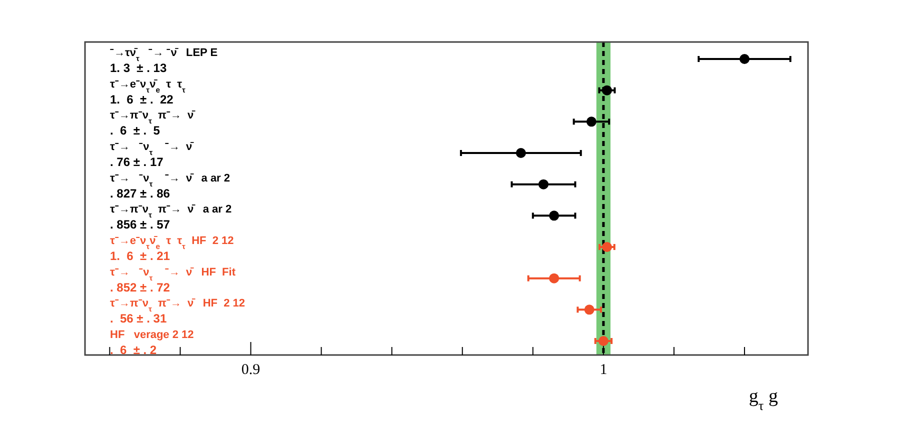 The image size is (900, 426). What do you see at coordinates (173, 280) in the screenshot?
I see `category-label: τ⁻→ ⁻ν$_{τ}$ ⁻→ ν̄ HF Fit . 852 ± . 72` at bounding box center [173, 280].